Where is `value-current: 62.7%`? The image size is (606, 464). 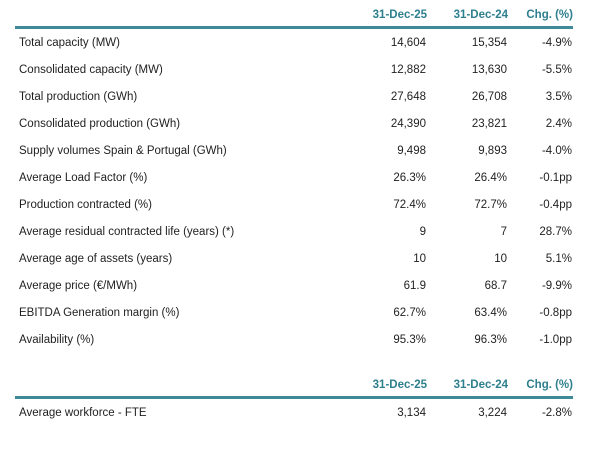 value-current: 62.7% is located at coordinates (409, 312).